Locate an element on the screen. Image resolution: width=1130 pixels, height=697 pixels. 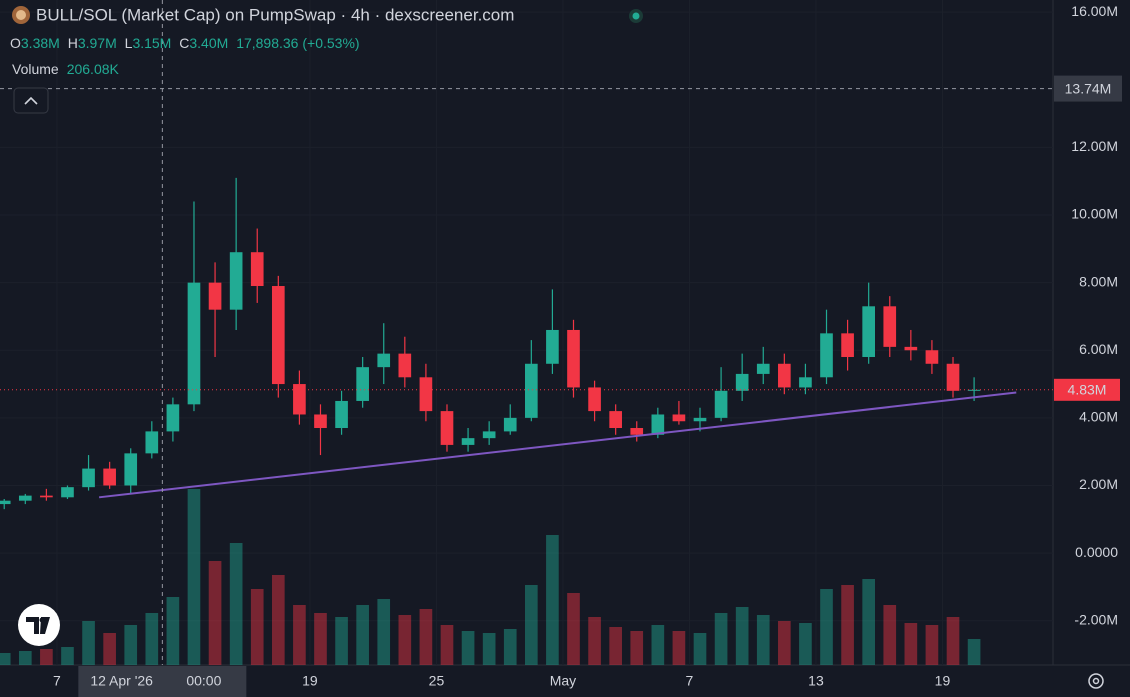
button-frame is located at coordinates (31, 100).